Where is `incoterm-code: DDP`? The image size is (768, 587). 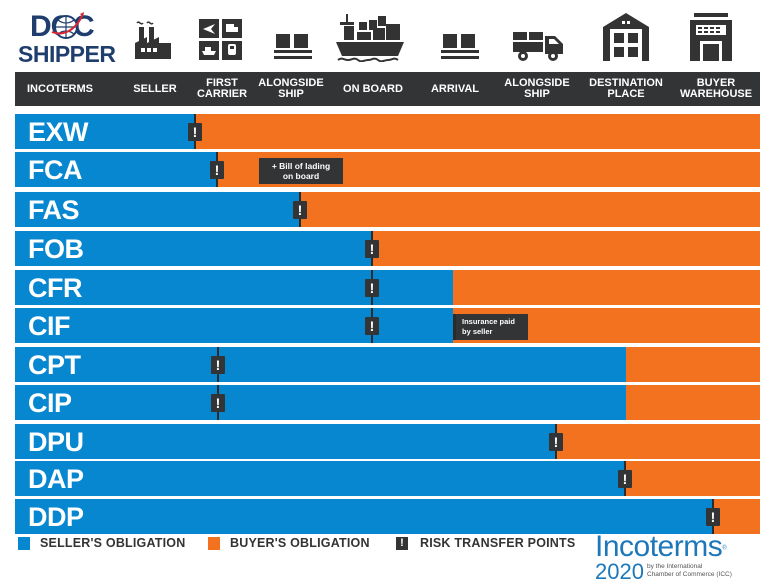
incoterm-code: DDP is located at coordinates (56, 517).